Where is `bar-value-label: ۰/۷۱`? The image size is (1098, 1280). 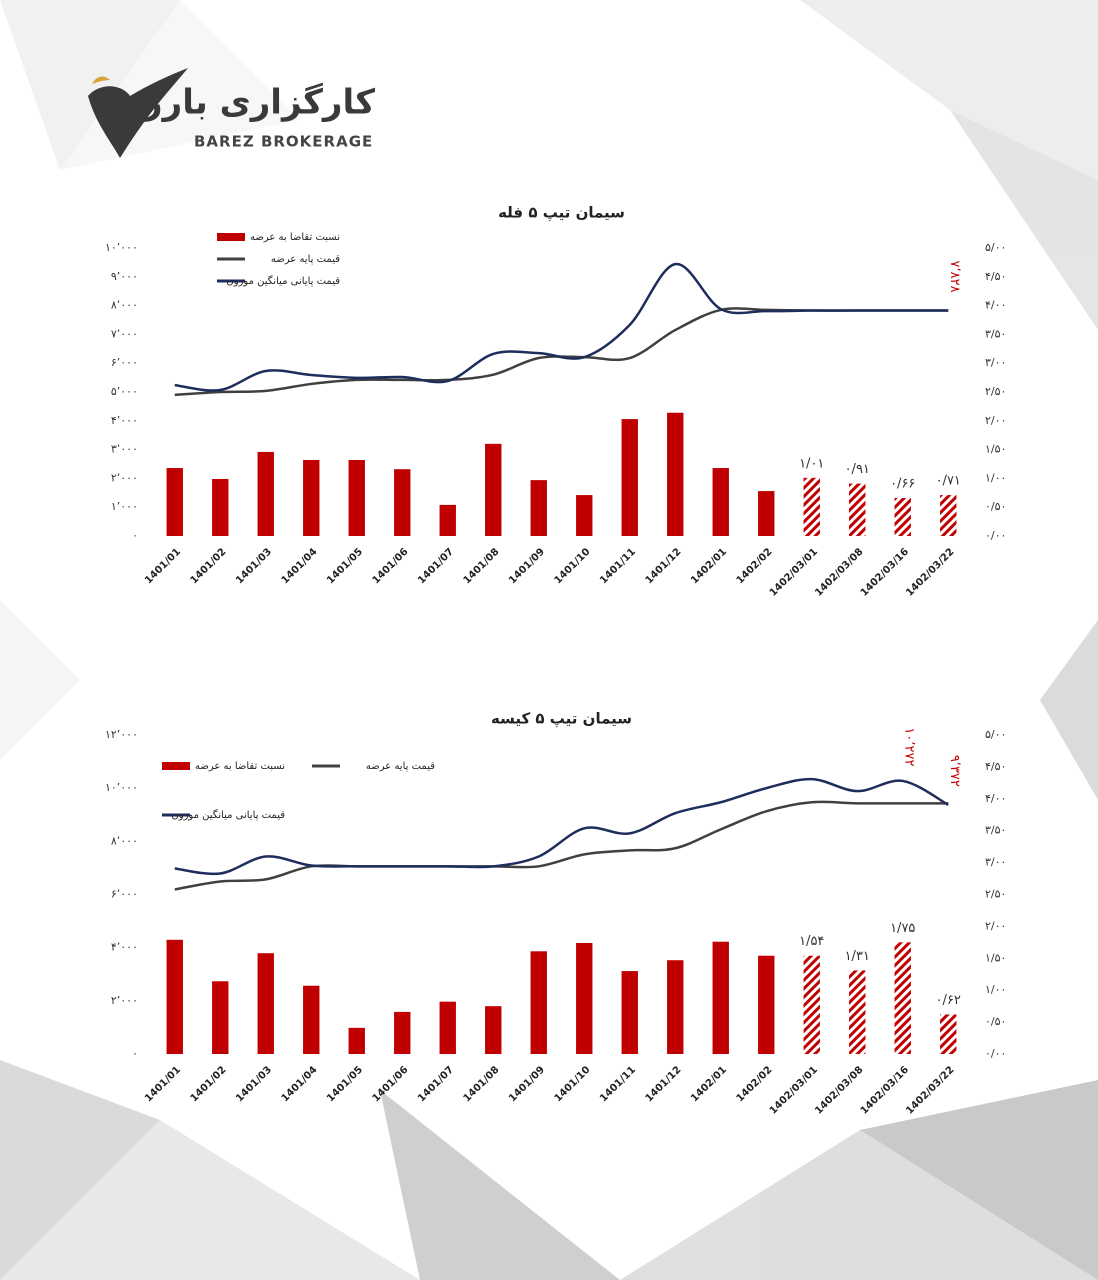
bar-value-label: ۰/۷۱ is located at coordinates (948, 481).